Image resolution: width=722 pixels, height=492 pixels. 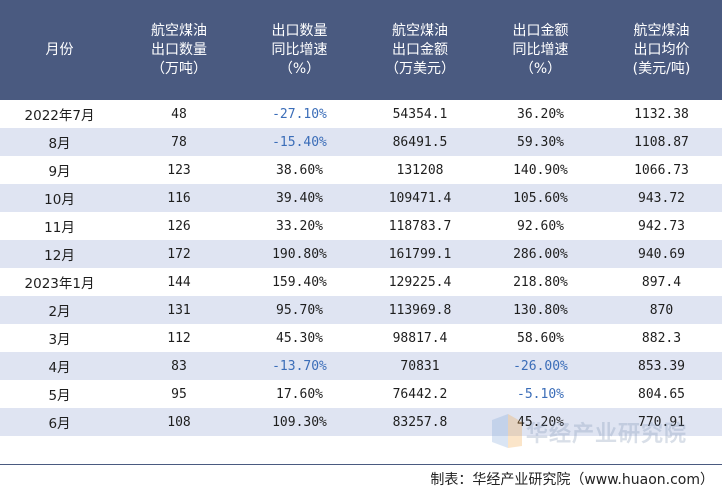 What do you see at coordinates (661, 338) in the screenshot?
I see `cell-avg-price: 882.3` at bounding box center [661, 338].